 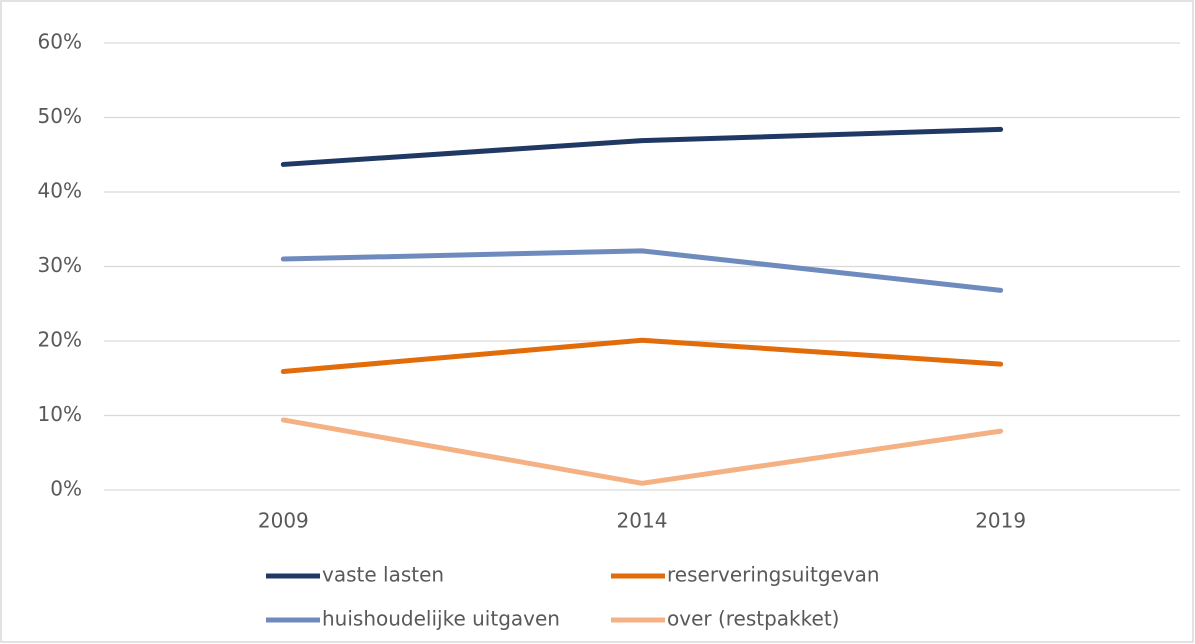 I want to click on y-tick-label: 60%, so click(x=60, y=42).